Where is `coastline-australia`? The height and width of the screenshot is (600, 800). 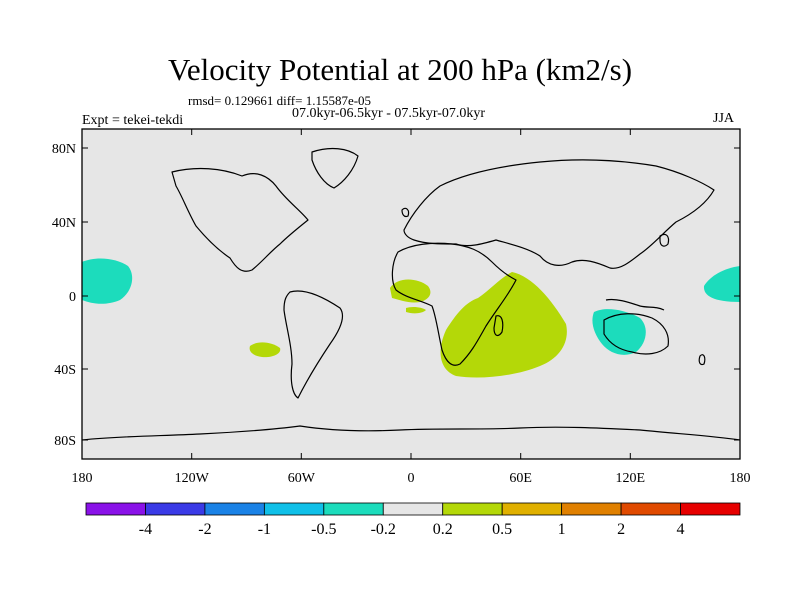
coastline-australia is located at coordinates (636, 334).